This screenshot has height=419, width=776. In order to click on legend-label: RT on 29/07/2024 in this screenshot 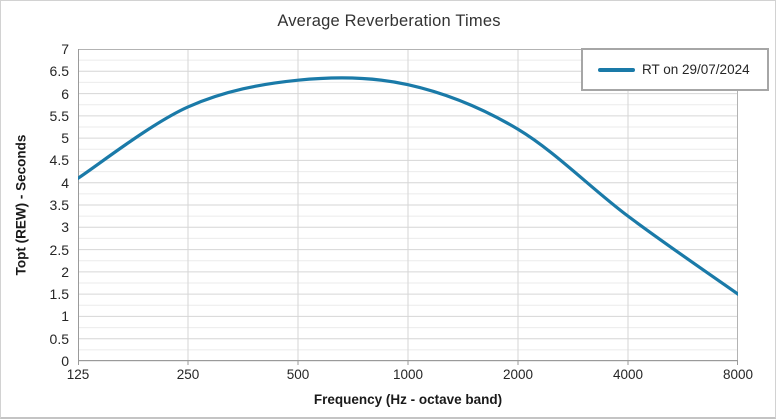, I will do `click(696, 69)`.